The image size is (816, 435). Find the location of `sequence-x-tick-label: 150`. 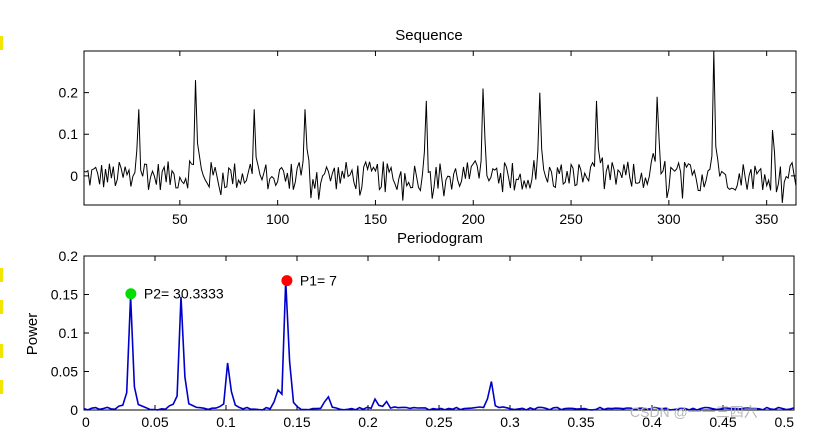

sequence-x-tick-label: 150 is located at coordinates (376, 219).